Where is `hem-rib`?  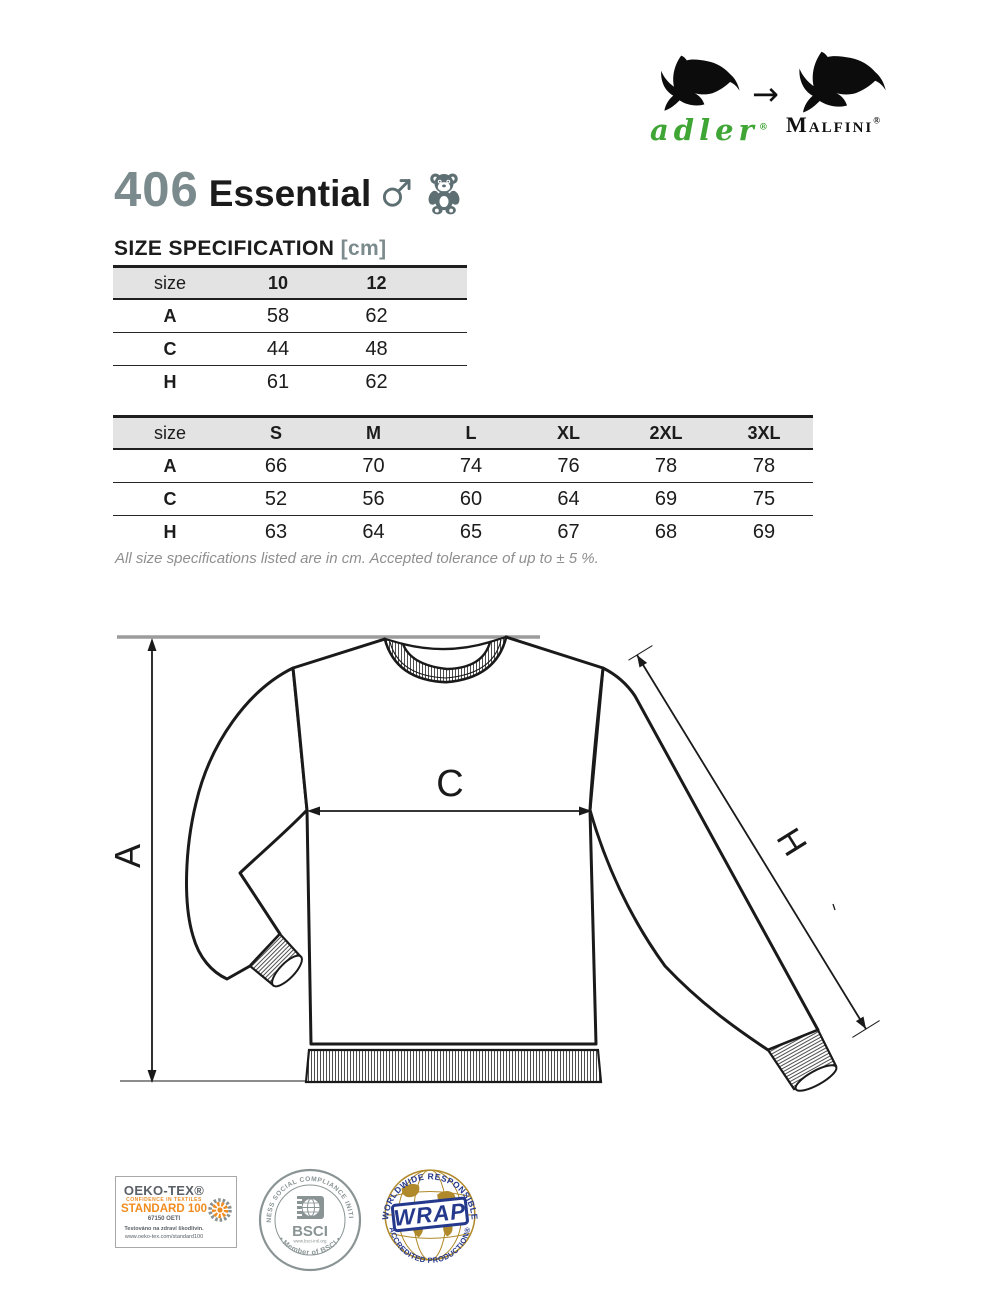
hem-rib is located at coordinates (453, 1063).